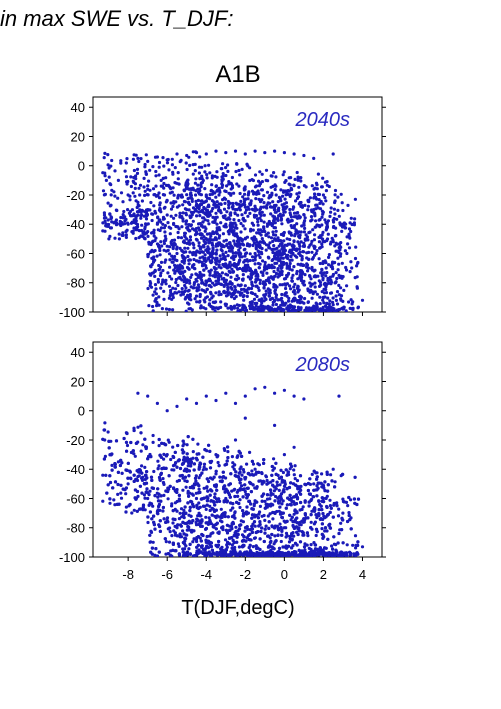  I want to click on x-tick-label: -6, so click(167, 574).